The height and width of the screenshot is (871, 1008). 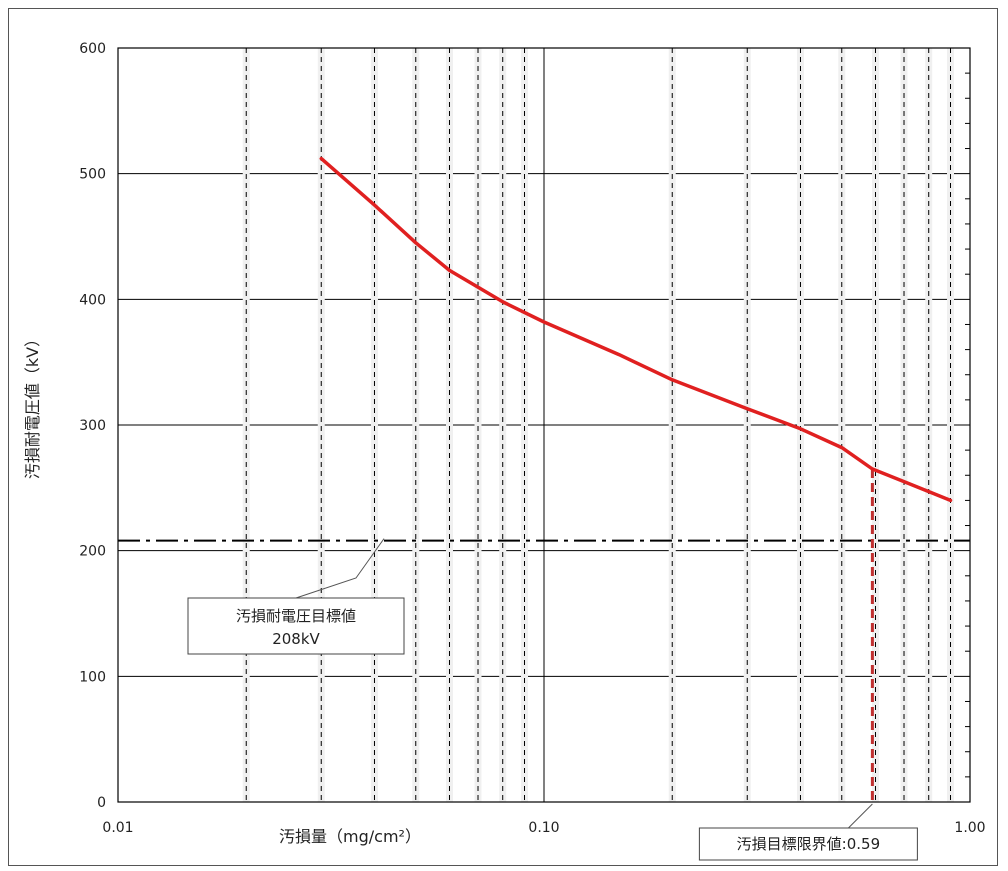 I want to click on x-tick-label: 1.00, so click(x=969, y=828).